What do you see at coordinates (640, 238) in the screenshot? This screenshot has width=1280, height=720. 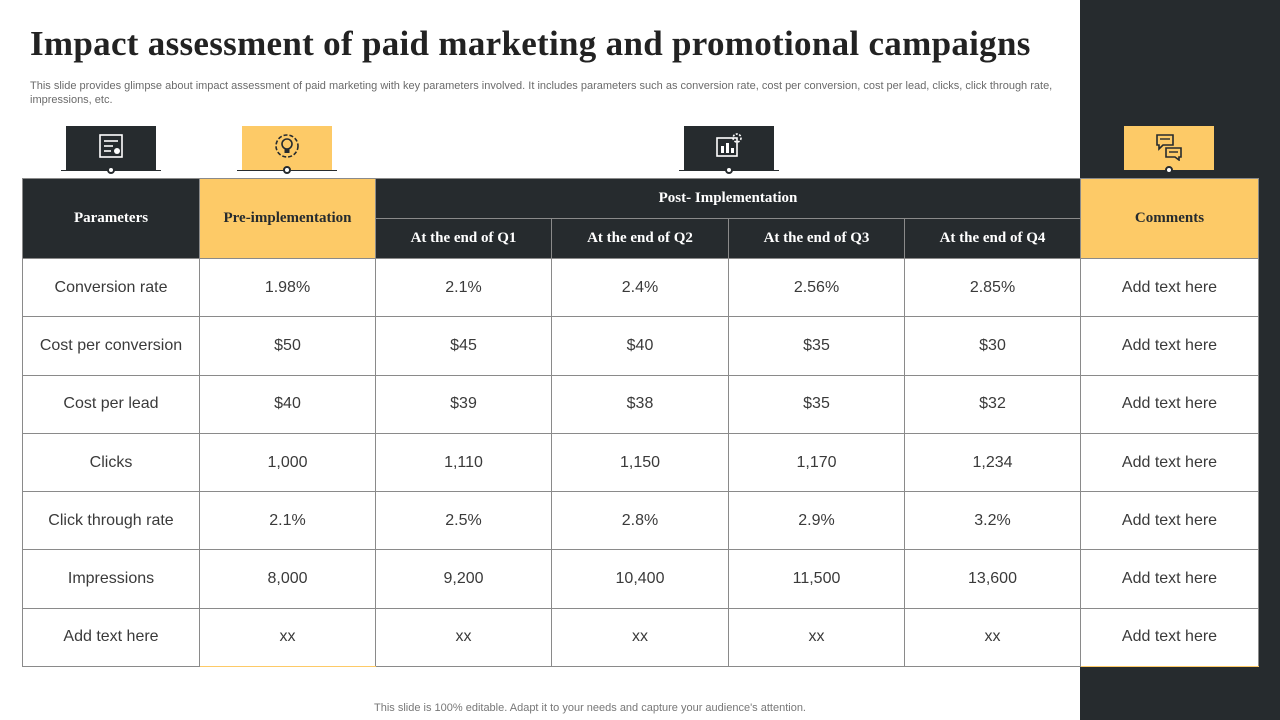 I see `header-q2: At the end of Q2` at bounding box center [640, 238].